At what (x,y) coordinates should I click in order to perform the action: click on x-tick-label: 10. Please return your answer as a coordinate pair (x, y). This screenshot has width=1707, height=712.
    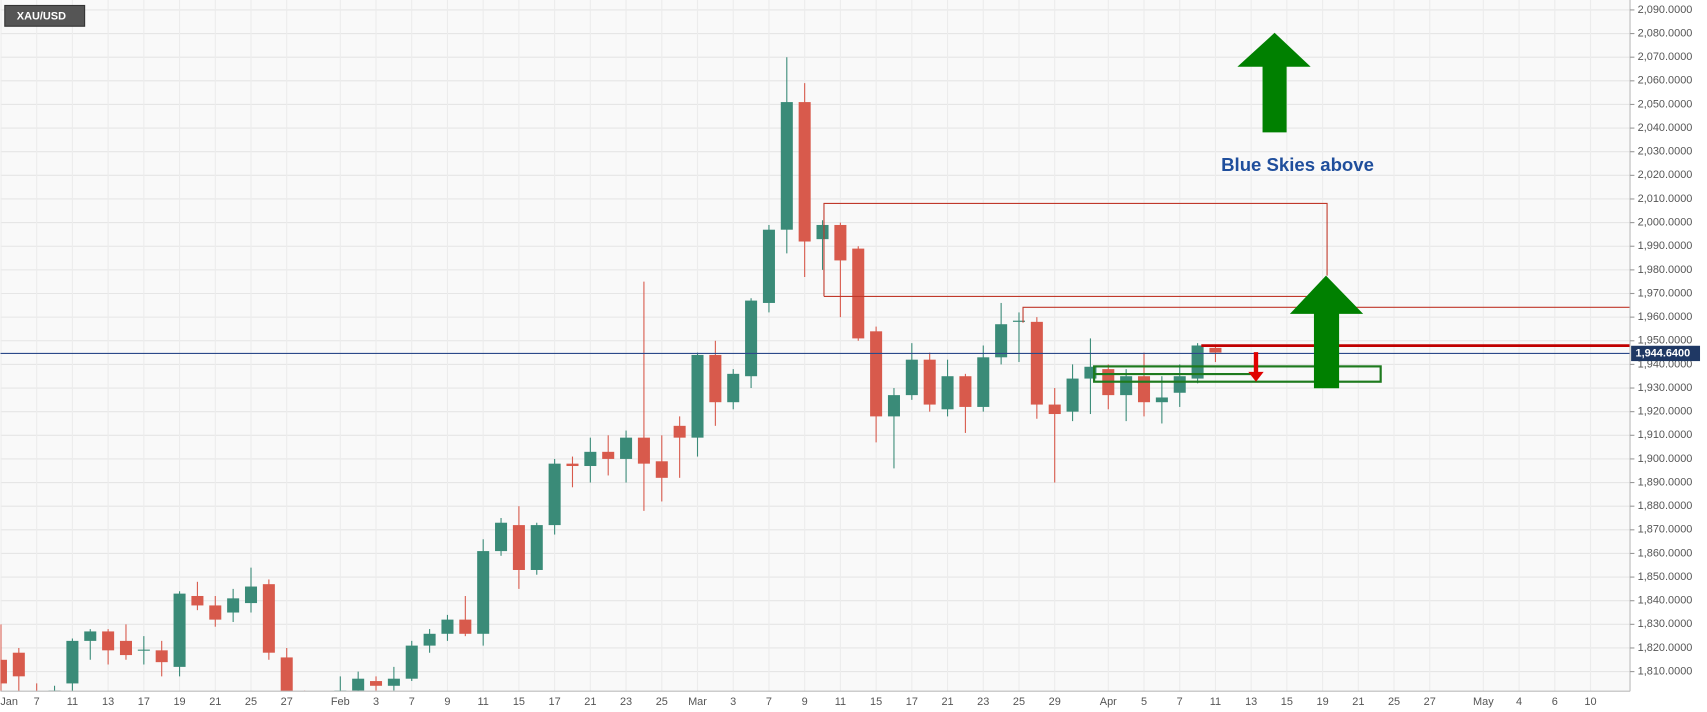
    Looking at the image, I should click on (1590, 702).